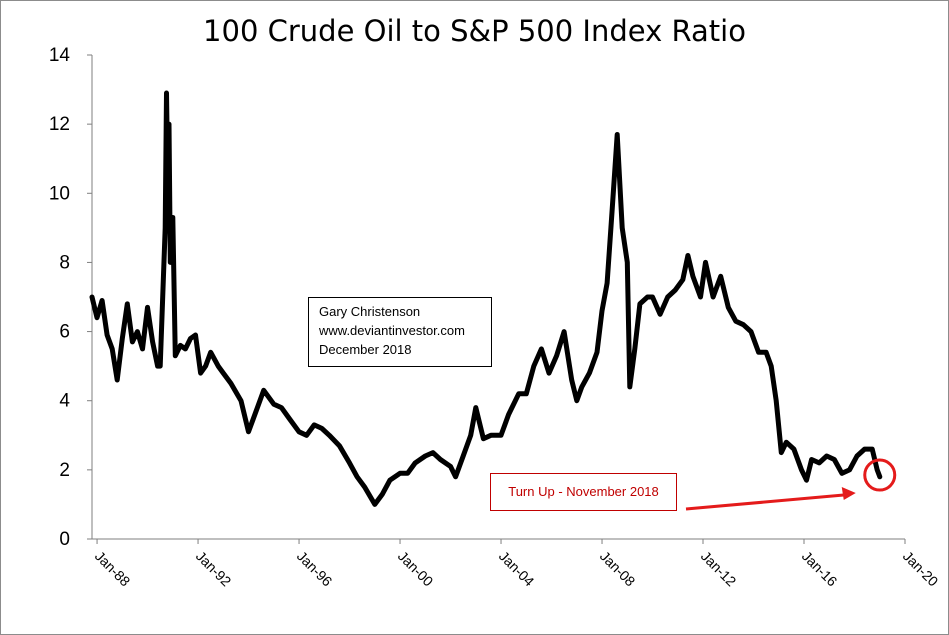  Describe the element at coordinates (60, 55) in the screenshot. I see `y-tick-label: 14` at that location.